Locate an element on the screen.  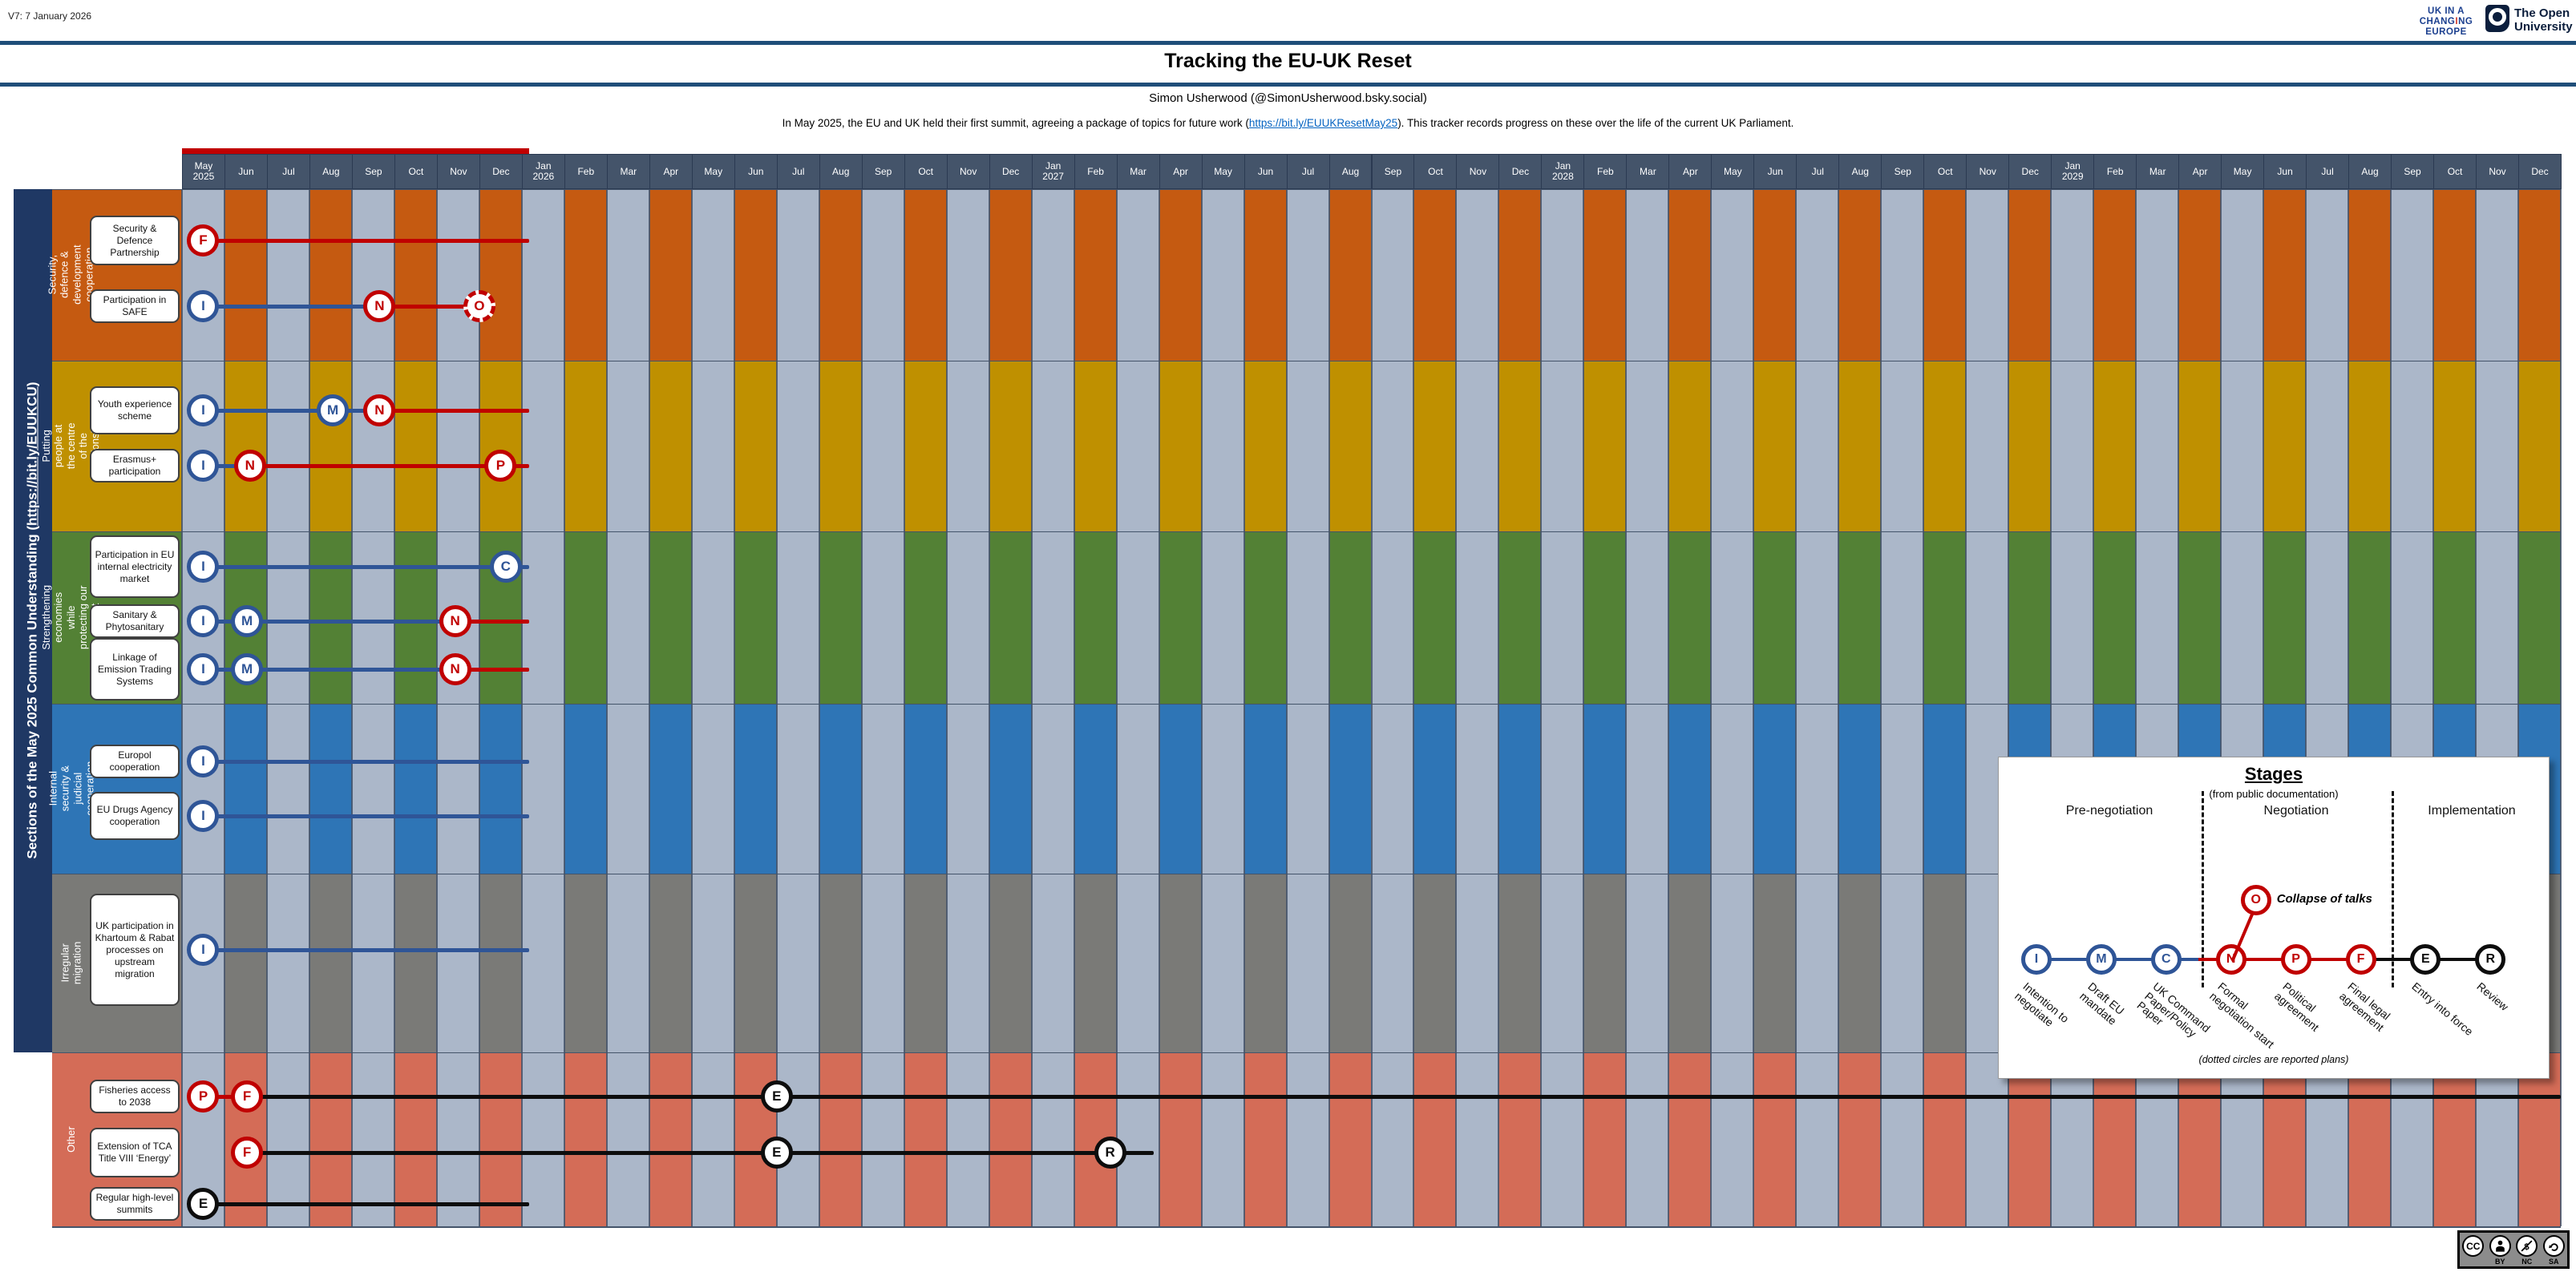
month-header-text: Apr is located at coordinates (1180, 171).